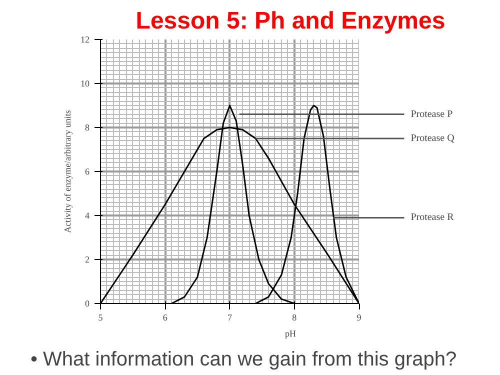  Describe the element at coordinates (87, 303) in the screenshot. I see `y-tick-label: 0` at that location.